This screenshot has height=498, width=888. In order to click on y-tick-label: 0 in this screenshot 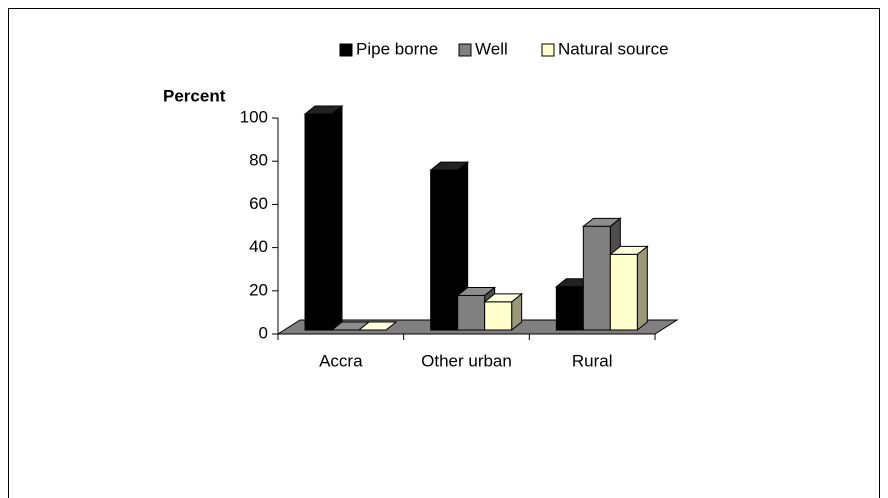, I will do `click(263, 332)`.